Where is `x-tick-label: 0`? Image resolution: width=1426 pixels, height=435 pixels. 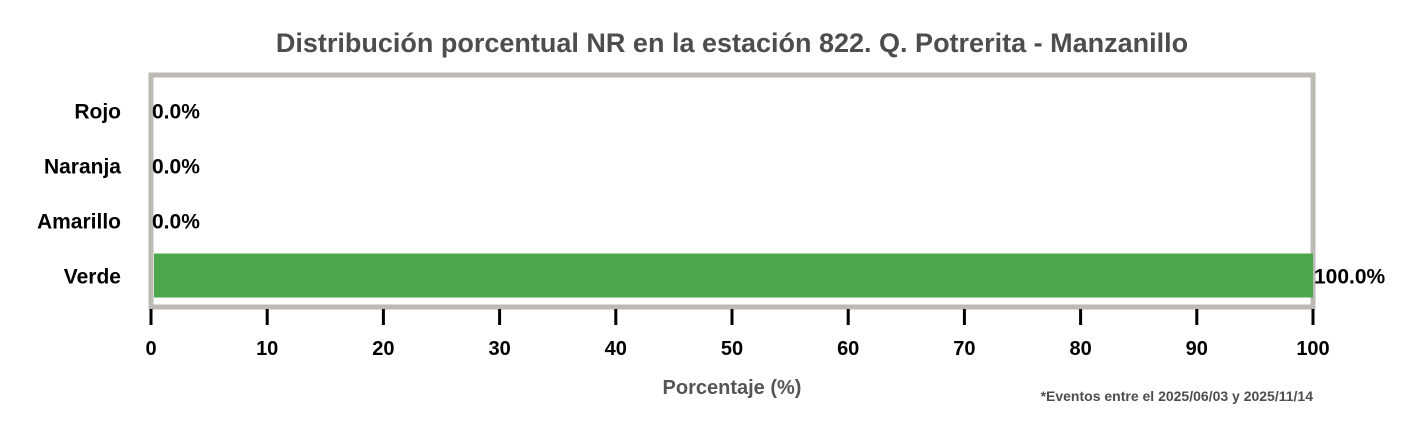 x-tick-label: 0 is located at coordinates (150, 349).